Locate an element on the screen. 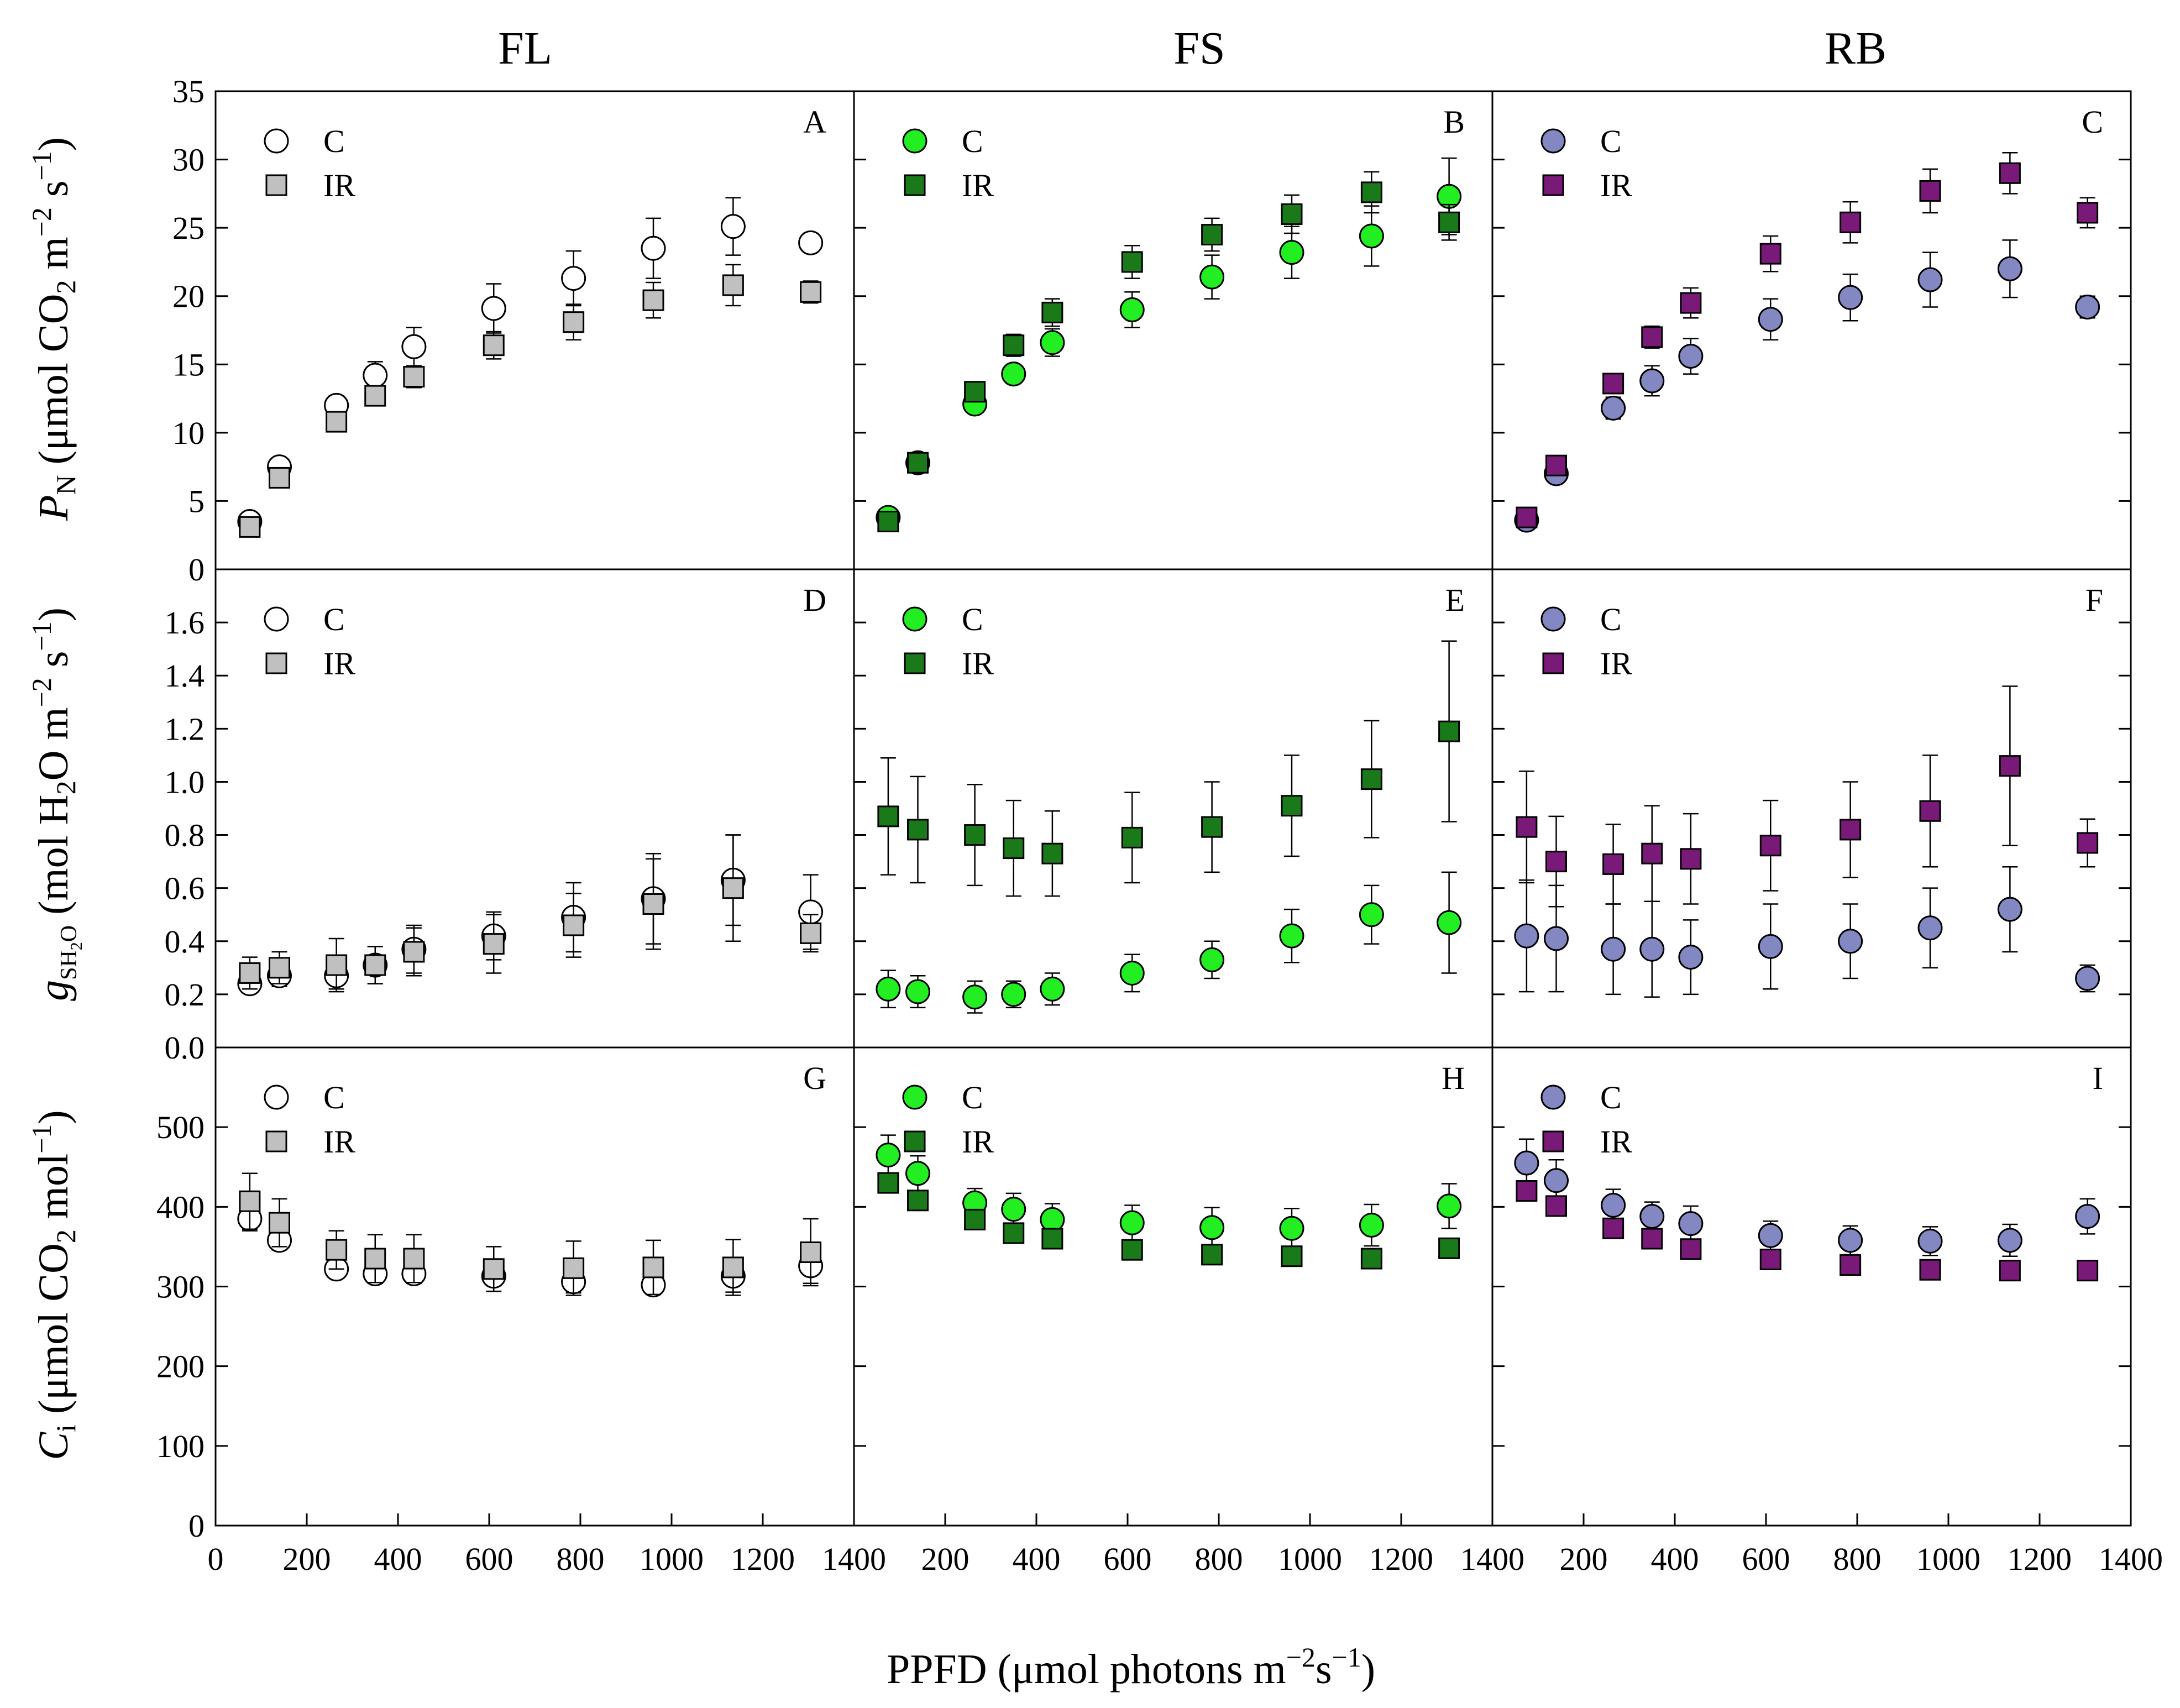 The image size is (2180, 1708). panel-e: E C IR is located at coordinates (1173, 808).